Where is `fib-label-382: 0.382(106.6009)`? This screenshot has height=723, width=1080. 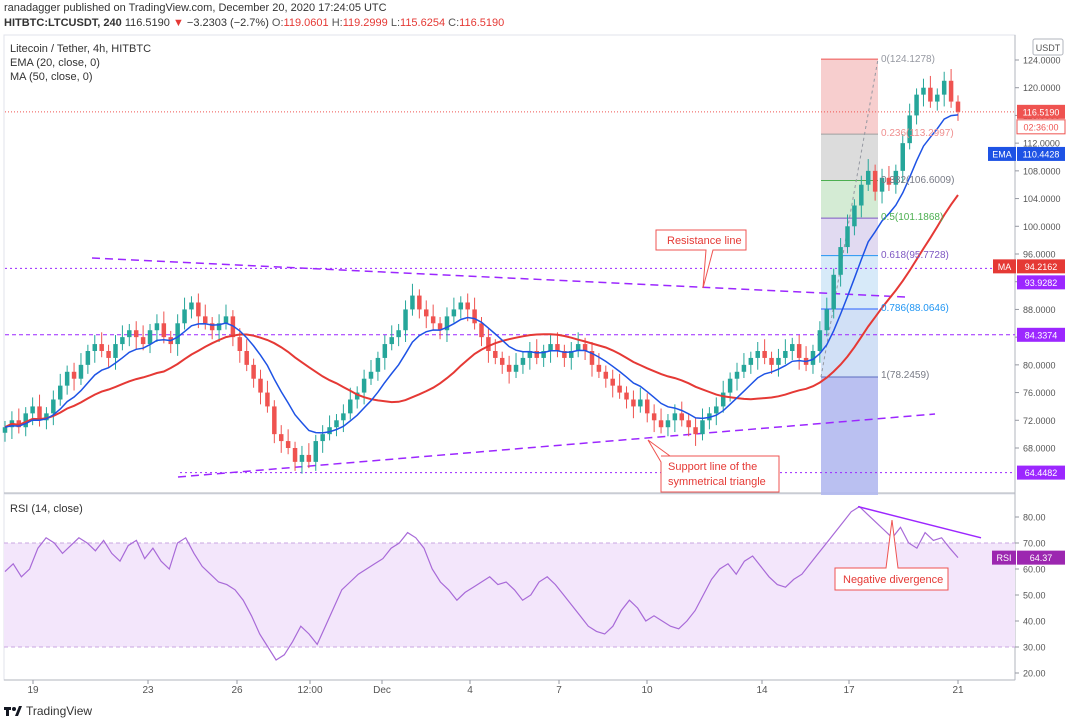
fib-label-382: 0.382(106.6009) is located at coordinates (917, 180).